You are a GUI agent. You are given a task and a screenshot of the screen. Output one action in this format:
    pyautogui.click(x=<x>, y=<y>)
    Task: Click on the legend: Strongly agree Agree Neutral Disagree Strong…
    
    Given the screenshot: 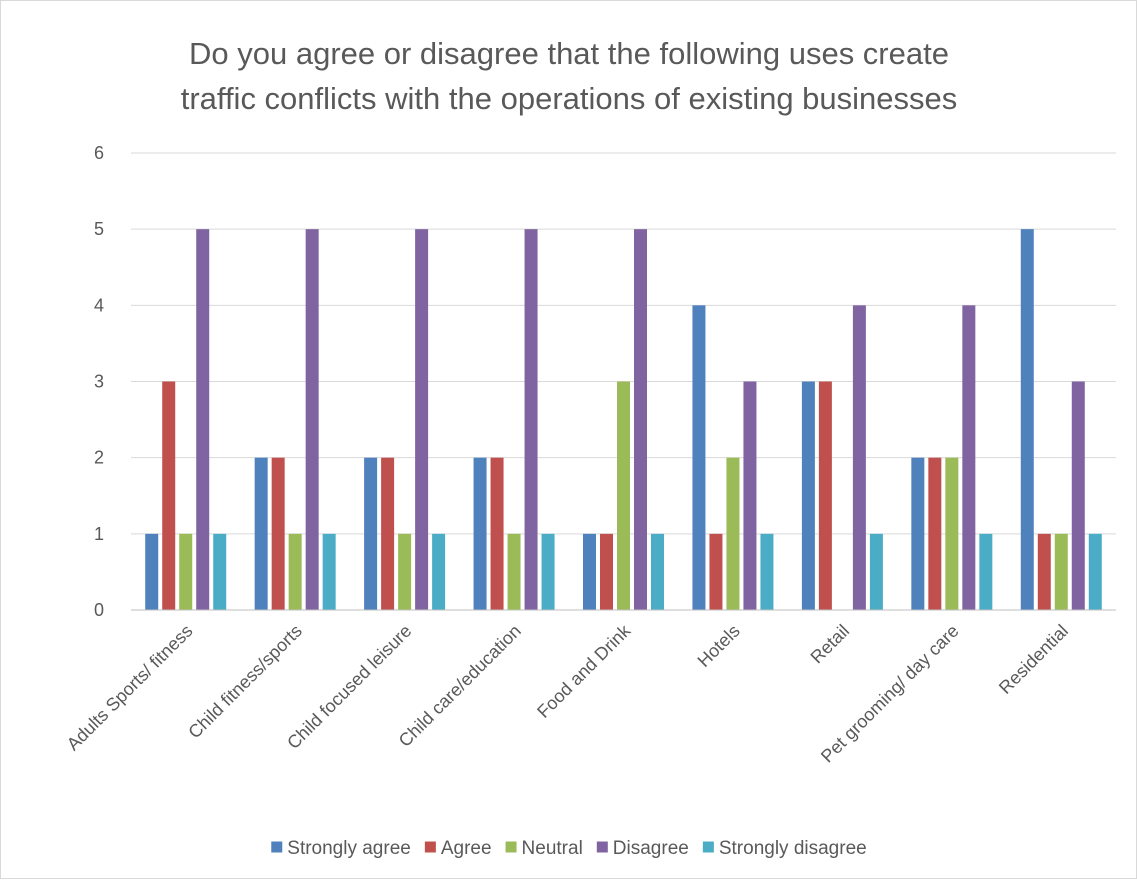 What is the action you would take?
    pyautogui.click(x=569, y=848)
    